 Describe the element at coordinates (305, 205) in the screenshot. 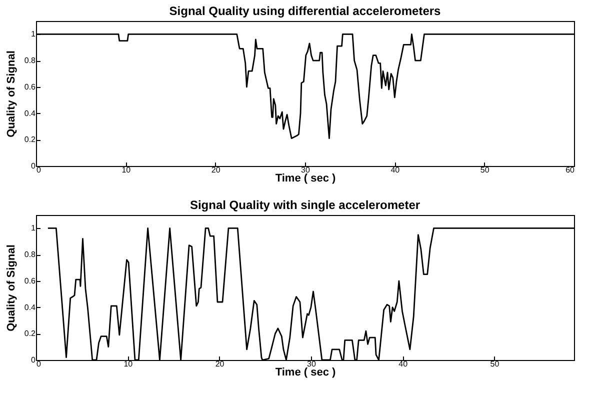

I see `chart-title: Signal Quality with single accelerometer` at that location.